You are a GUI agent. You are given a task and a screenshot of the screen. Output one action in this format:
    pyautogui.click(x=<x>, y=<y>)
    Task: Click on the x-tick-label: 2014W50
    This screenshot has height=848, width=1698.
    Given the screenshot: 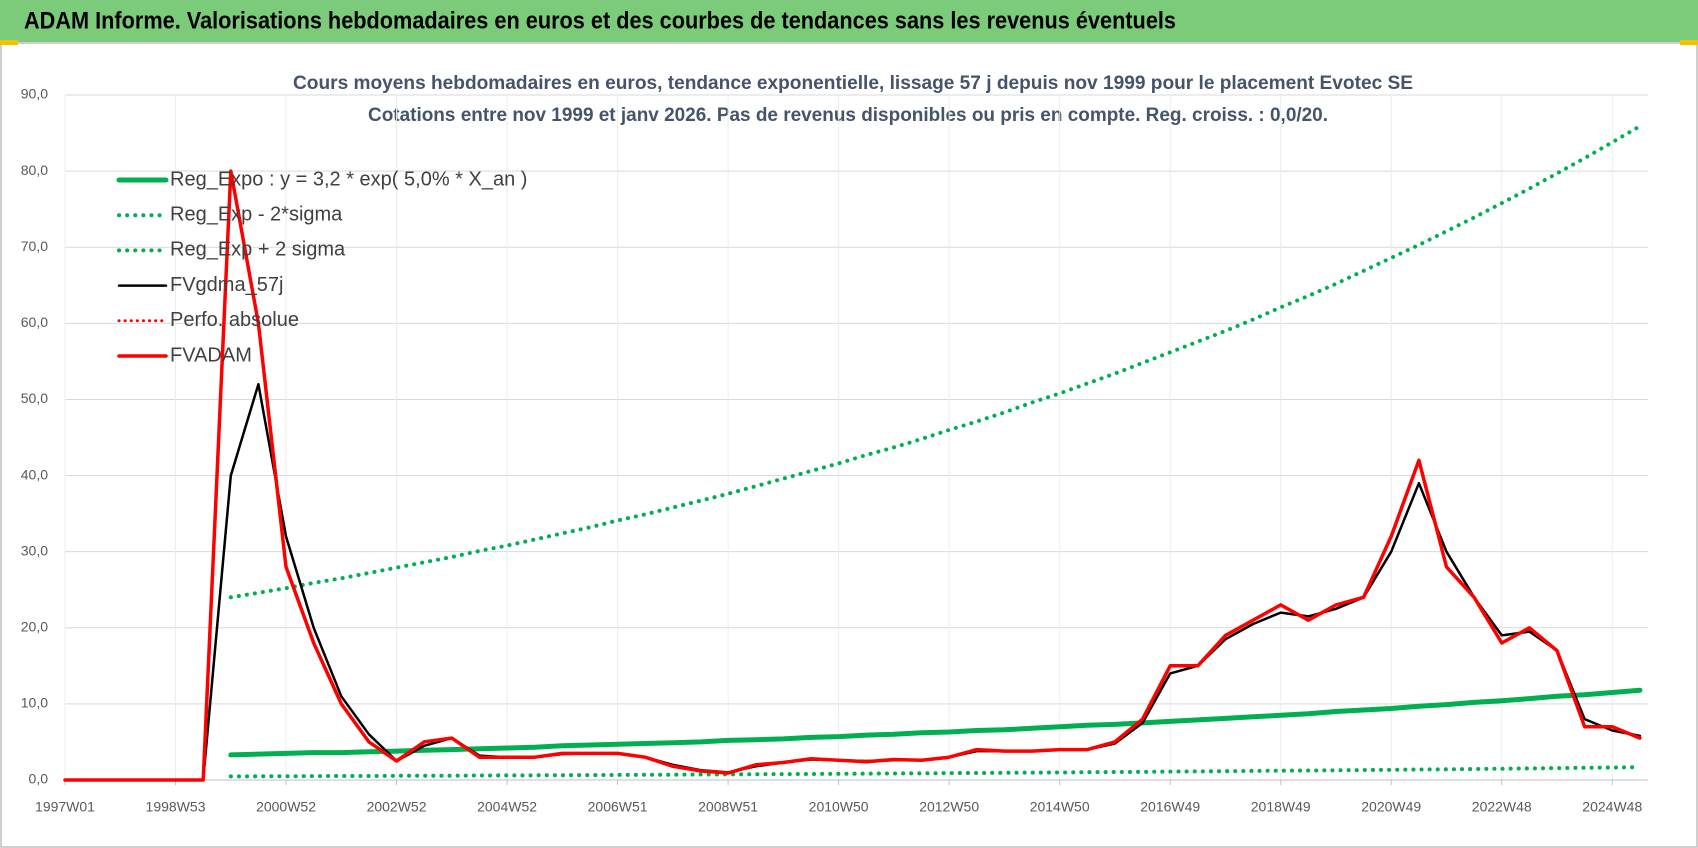 What is the action you would take?
    pyautogui.click(x=1060, y=807)
    